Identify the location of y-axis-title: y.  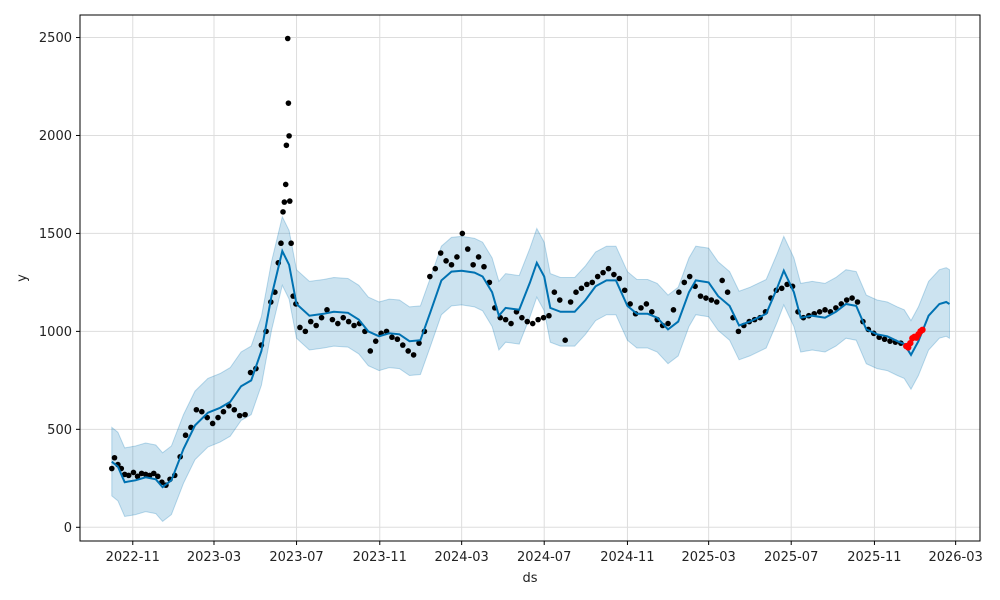
(22, 278).